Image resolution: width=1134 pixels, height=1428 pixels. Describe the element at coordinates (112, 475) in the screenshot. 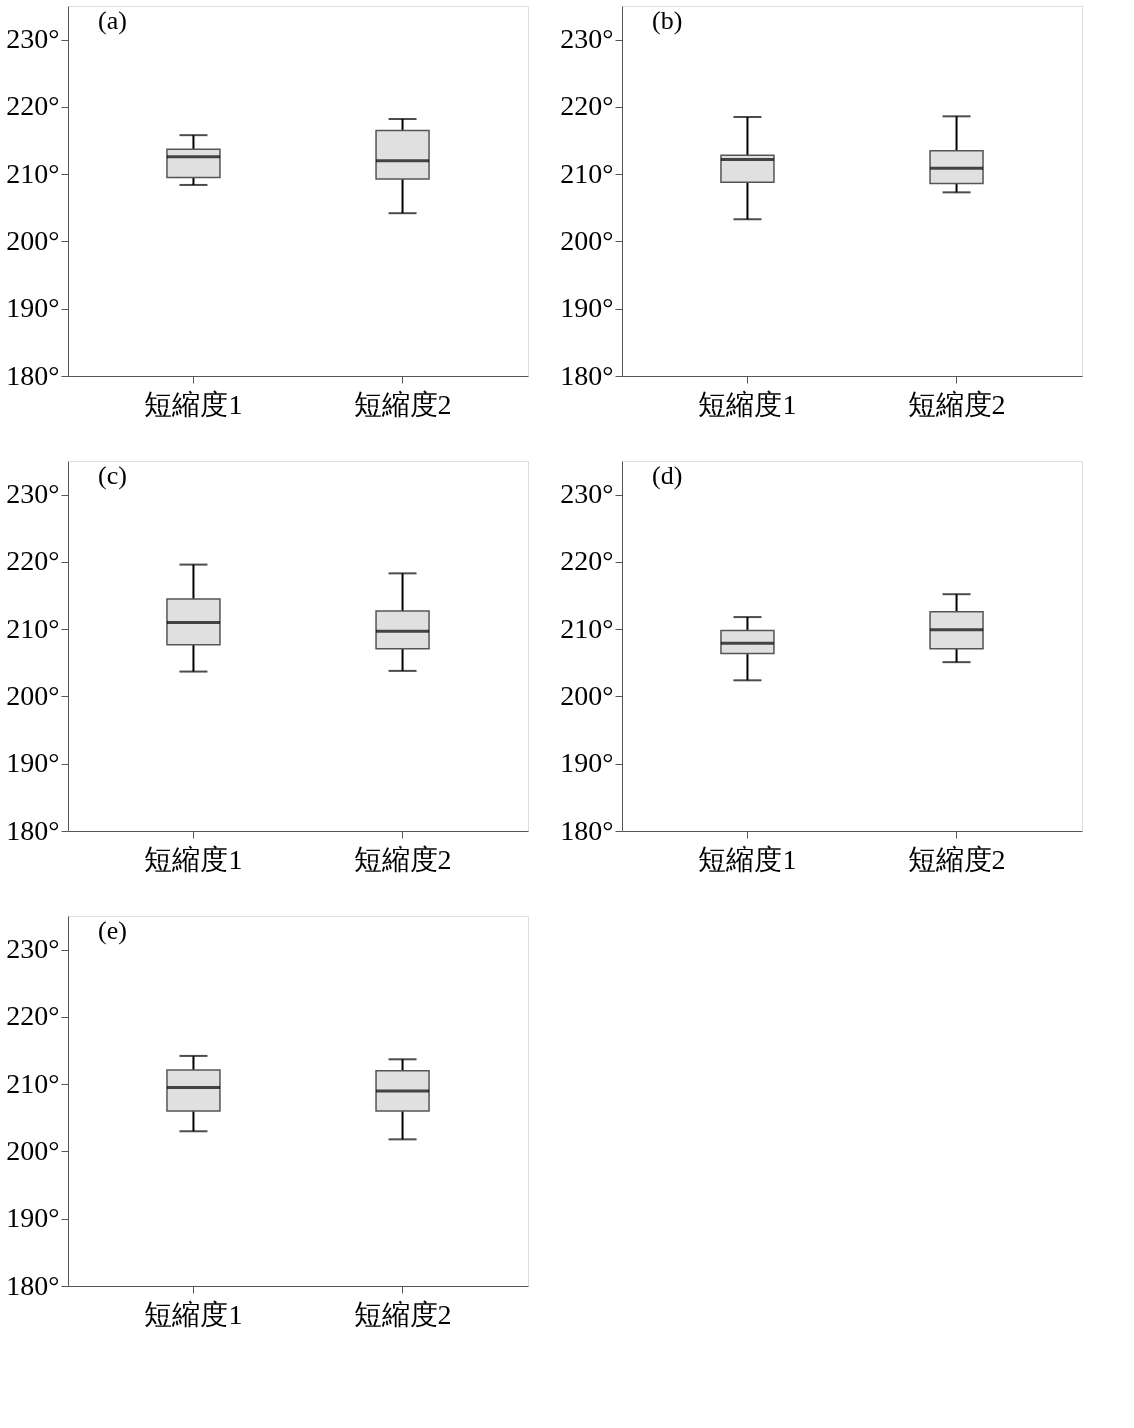

I see `chart-title: (c)` at that location.